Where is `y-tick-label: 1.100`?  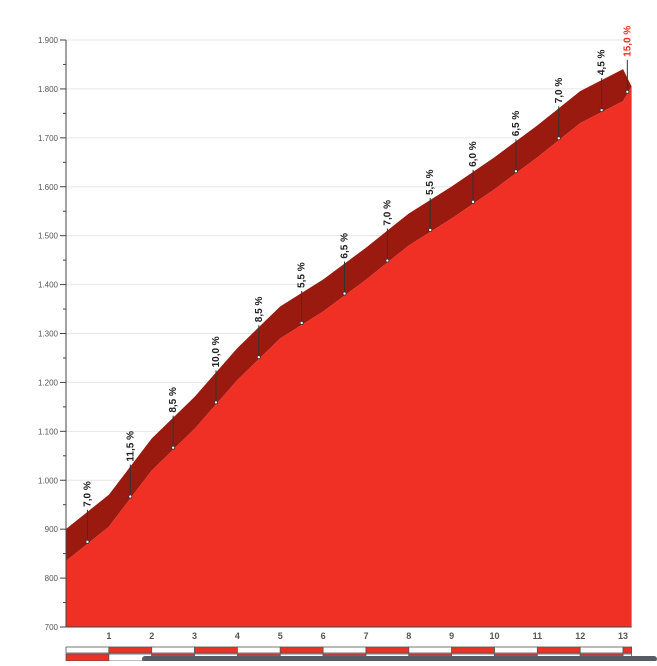
y-tick-label: 1.100 is located at coordinates (48, 431).